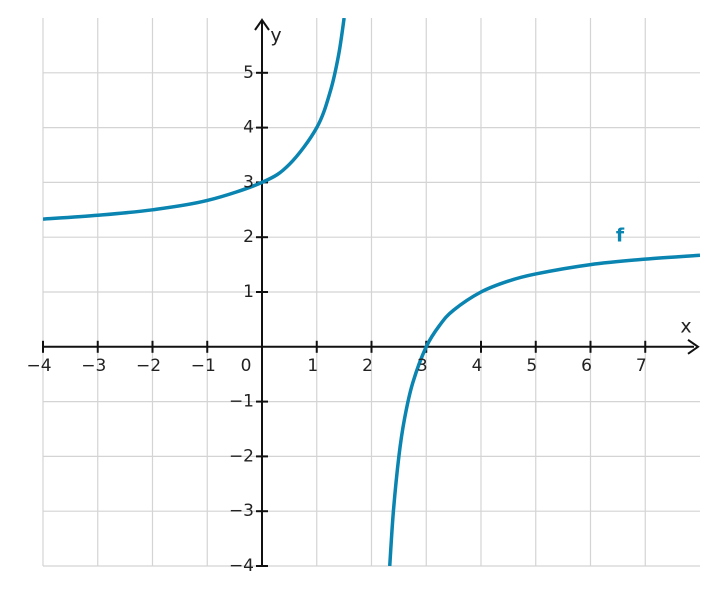  What do you see at coordinates (248, 128) in the screenshot?
I see `y-tick-label: 4` at bounding box center [248, 128].